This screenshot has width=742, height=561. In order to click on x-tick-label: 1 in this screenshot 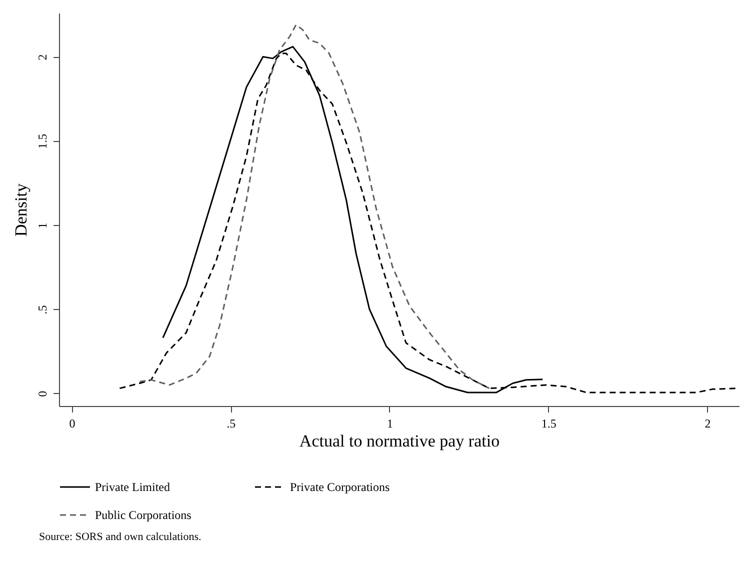, I will do `click(389, 423)`.